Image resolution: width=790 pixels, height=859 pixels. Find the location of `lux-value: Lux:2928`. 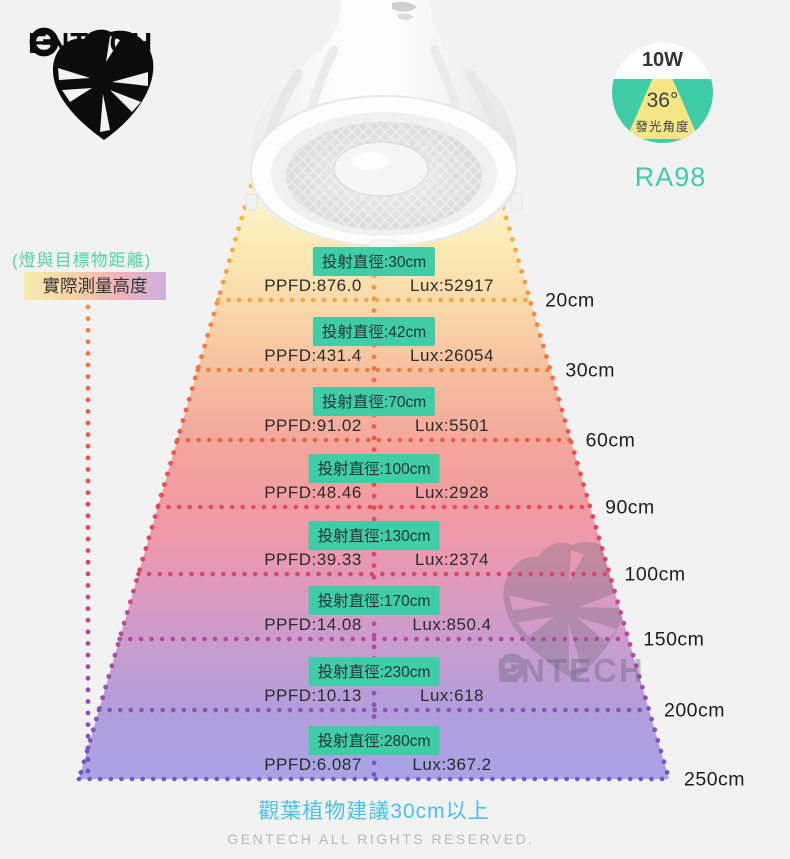

lux-value: Lux:2928 is located at coordinates (452, 492).